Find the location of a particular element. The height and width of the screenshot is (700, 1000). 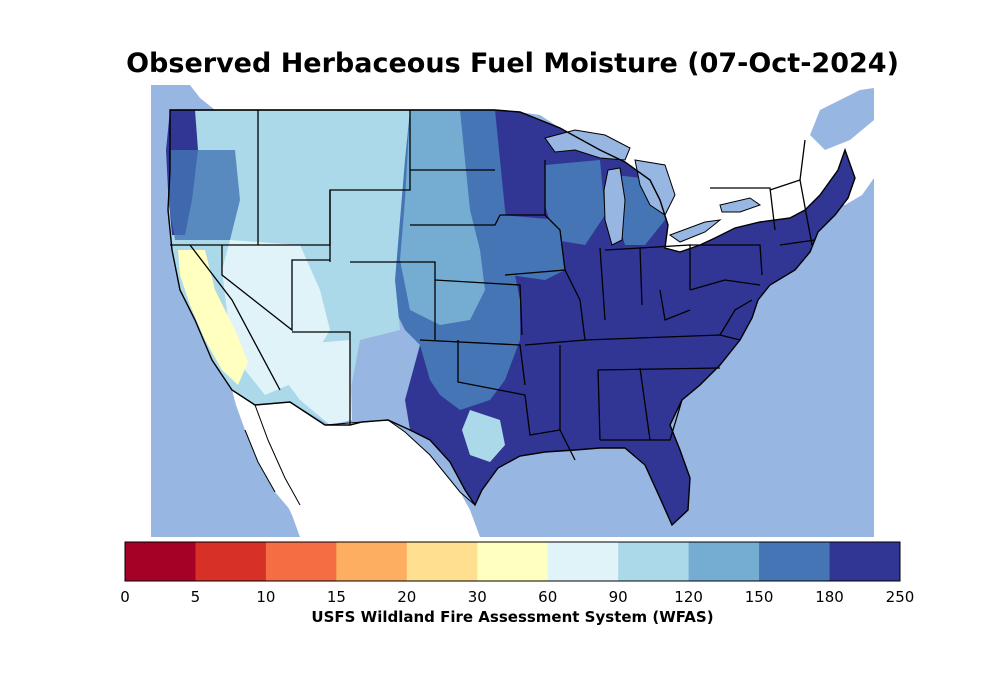

colorbar-tick-label: 60 is located at coordinates (548, 597).